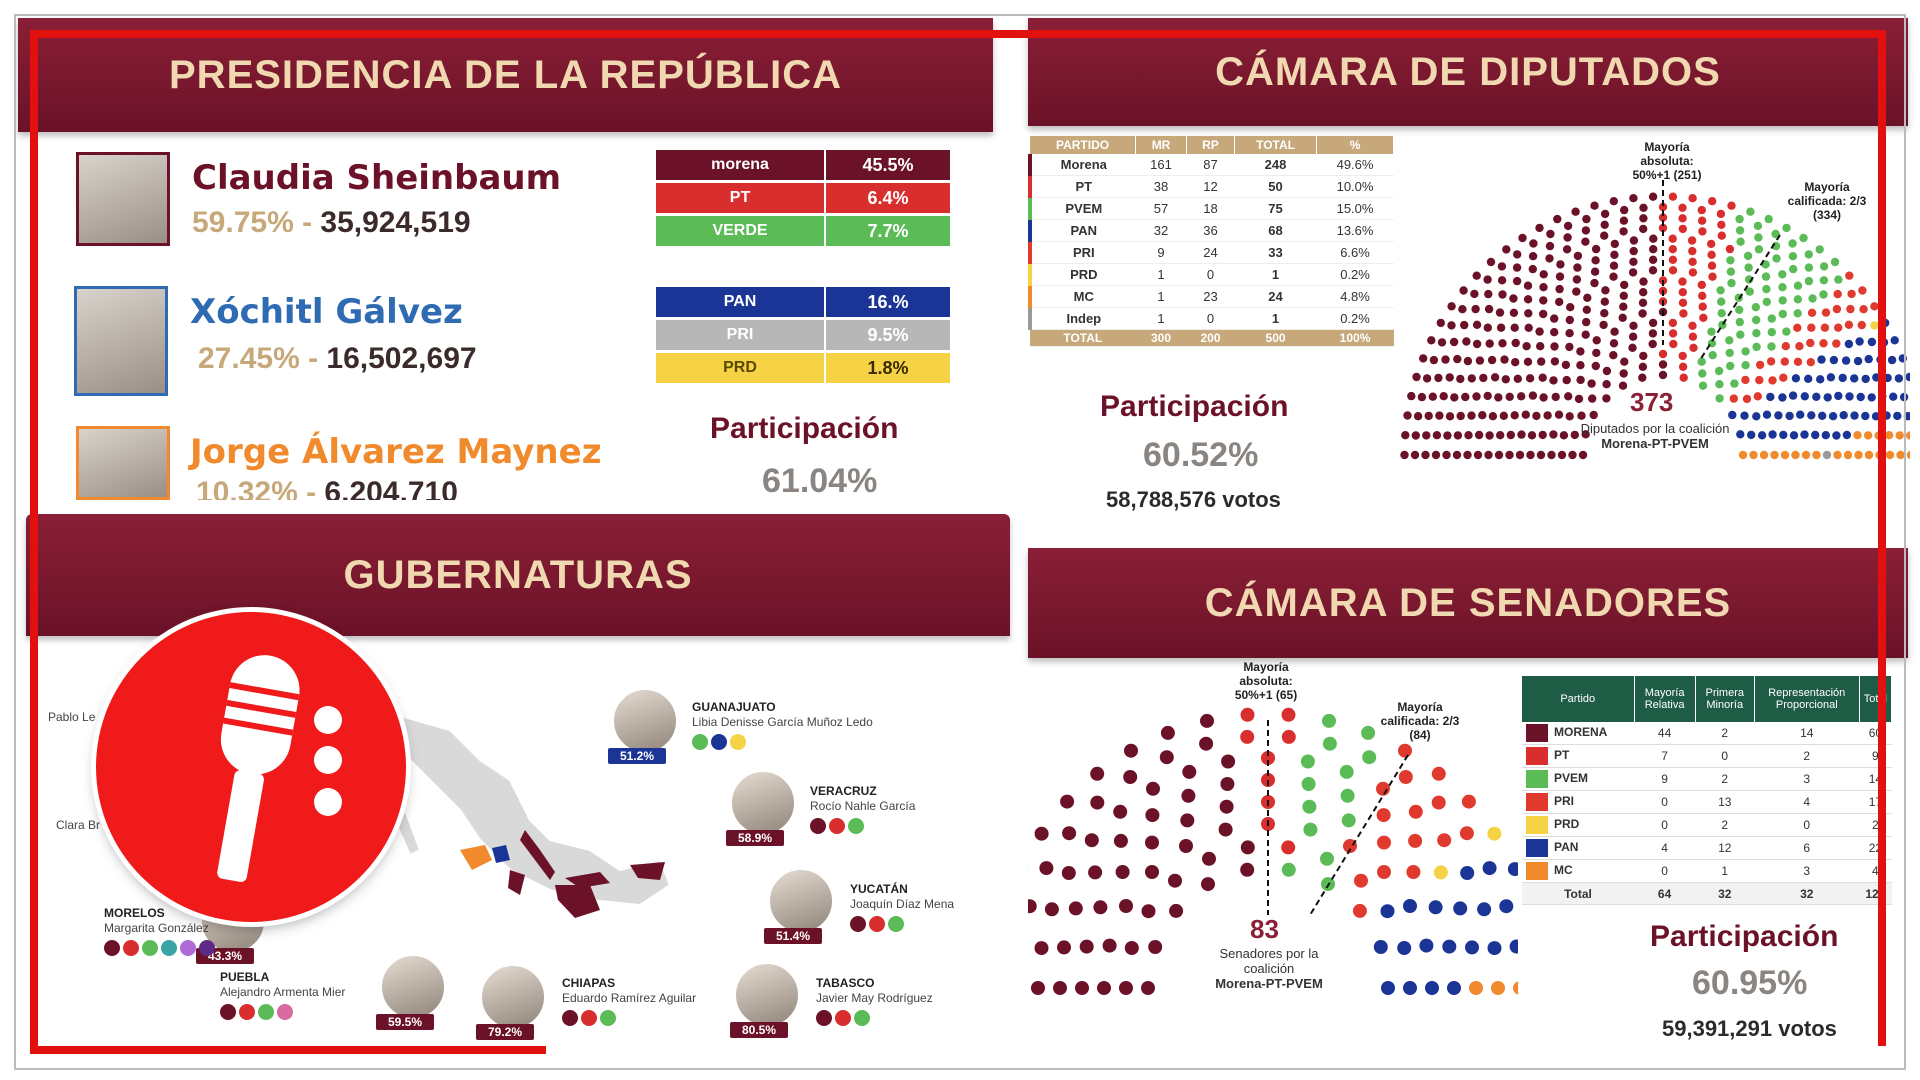 The image size is (1920, 1080). I want to click on candidate-stats: 27.45% - 16,502,697, so click(337, 359).